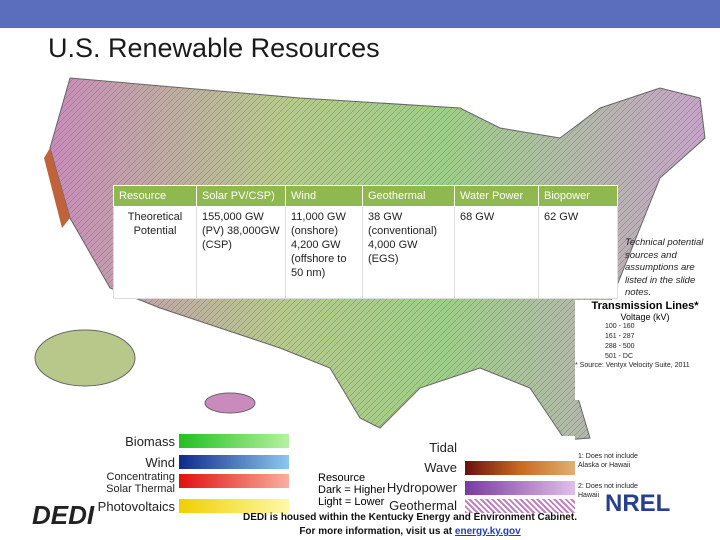 This screenshot has height=540, width=720. I want to click on footer-text: For more information, visit us at, so click(376, 531).